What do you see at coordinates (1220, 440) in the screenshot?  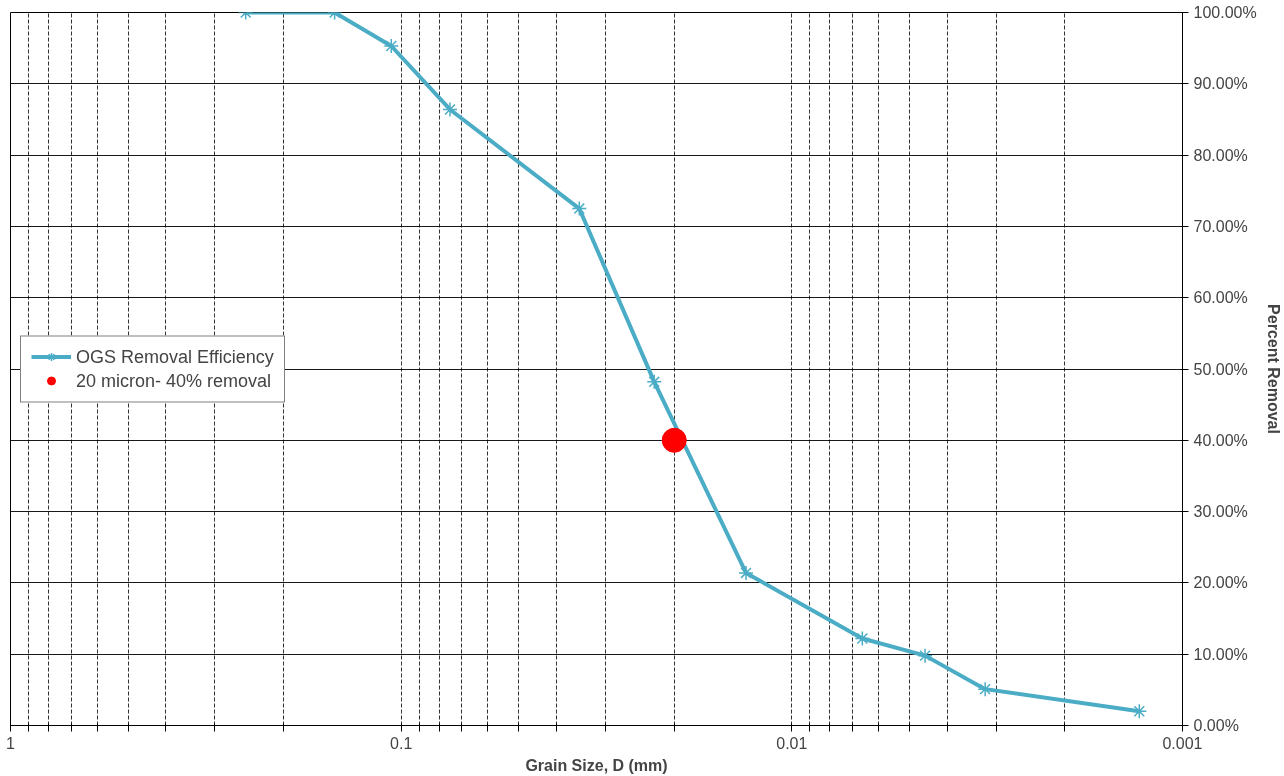 I see `y-tick-label: 40.00%` at bounding box center [1220, 440].